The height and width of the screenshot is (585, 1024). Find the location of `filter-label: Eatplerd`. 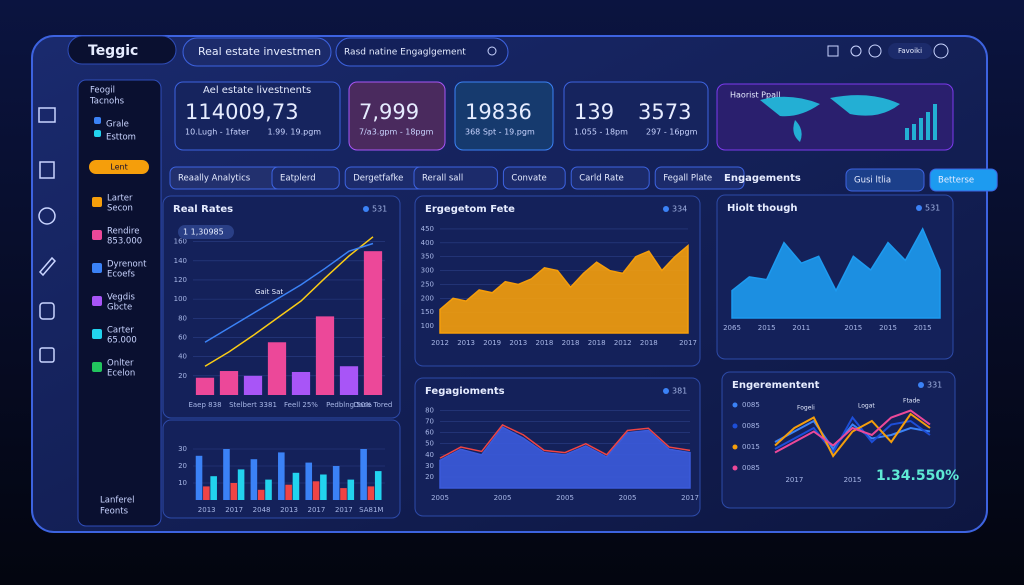

filter-label: Eatplerd is located at coordinates (298, 179).